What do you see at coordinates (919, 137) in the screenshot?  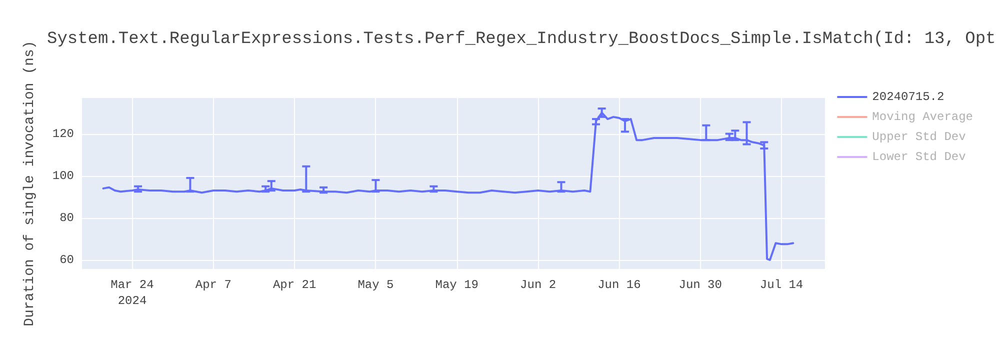 I see `legend-label: Upper Std Dev` at bounding box center [919, 137].